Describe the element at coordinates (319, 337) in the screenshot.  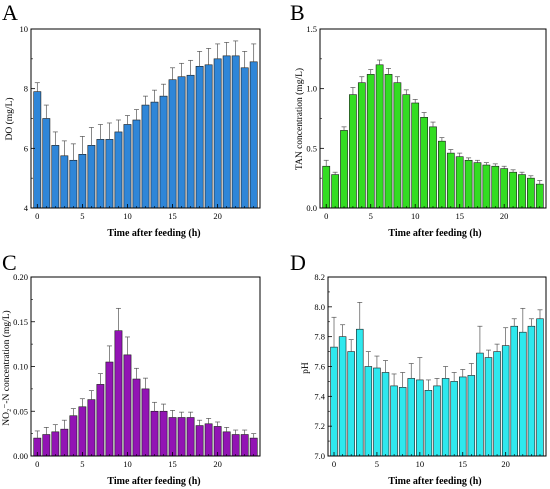
I see `y-tick-label: 7.8` at that location.